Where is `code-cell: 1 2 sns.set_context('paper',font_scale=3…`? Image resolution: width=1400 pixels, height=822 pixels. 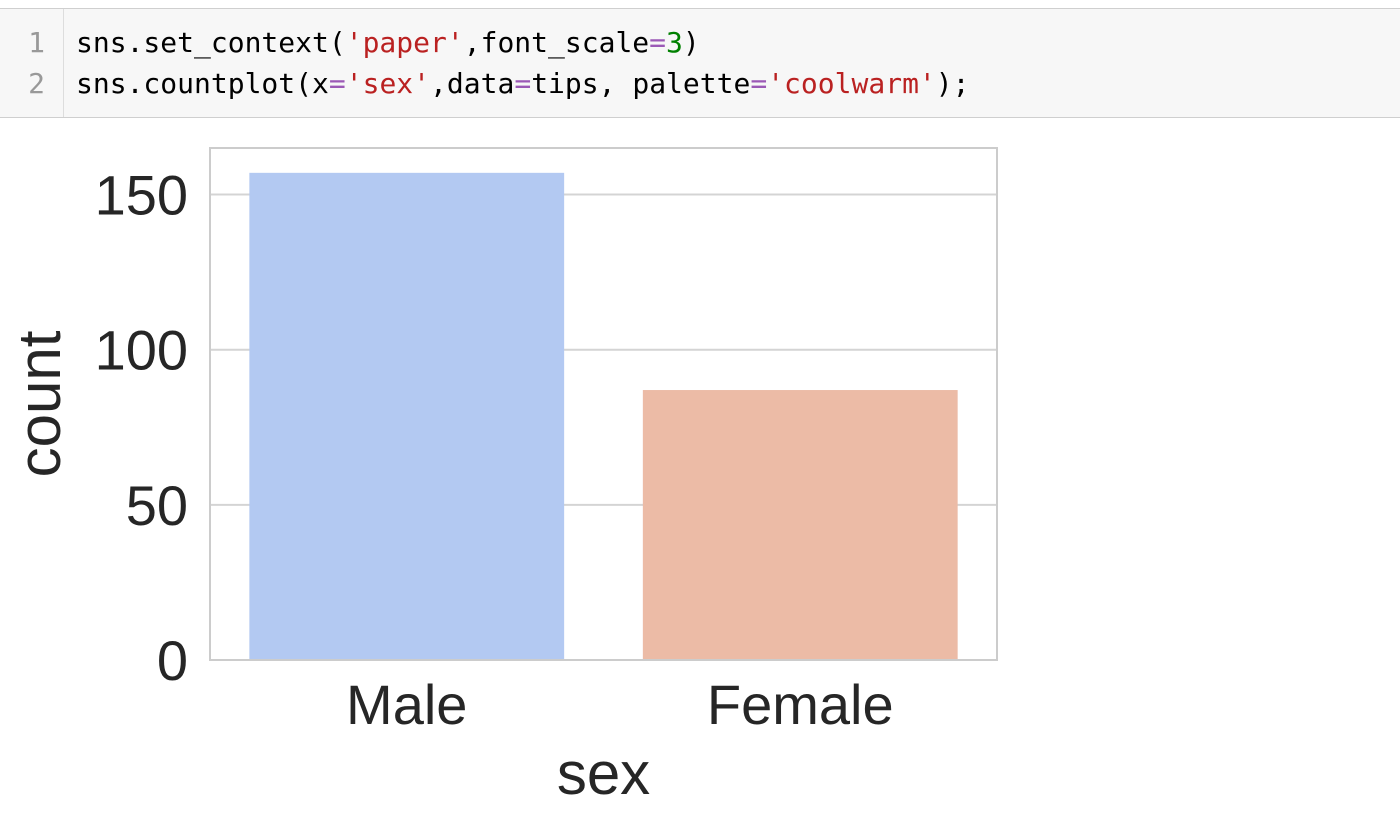 code-cell: 1 2 sns.set_context('paper',font_scale=3… is located at coordinates (700, 63).